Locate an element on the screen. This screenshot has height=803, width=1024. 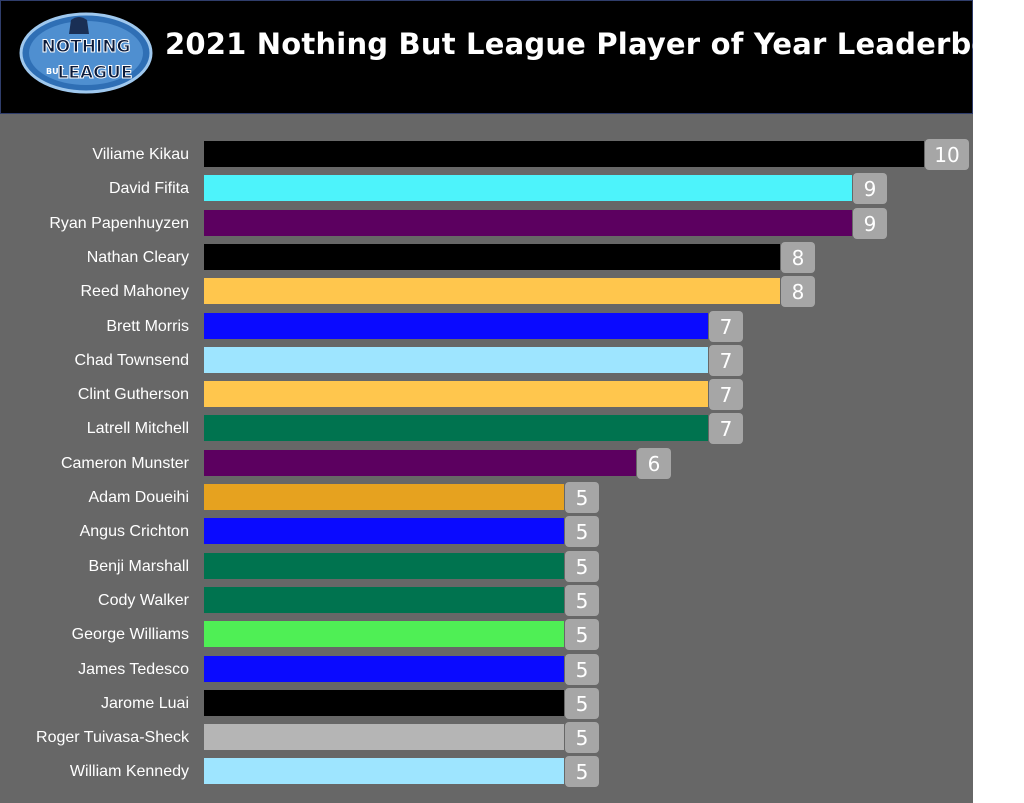
category-label: William Kennedy is located at coordinates (129, 771).